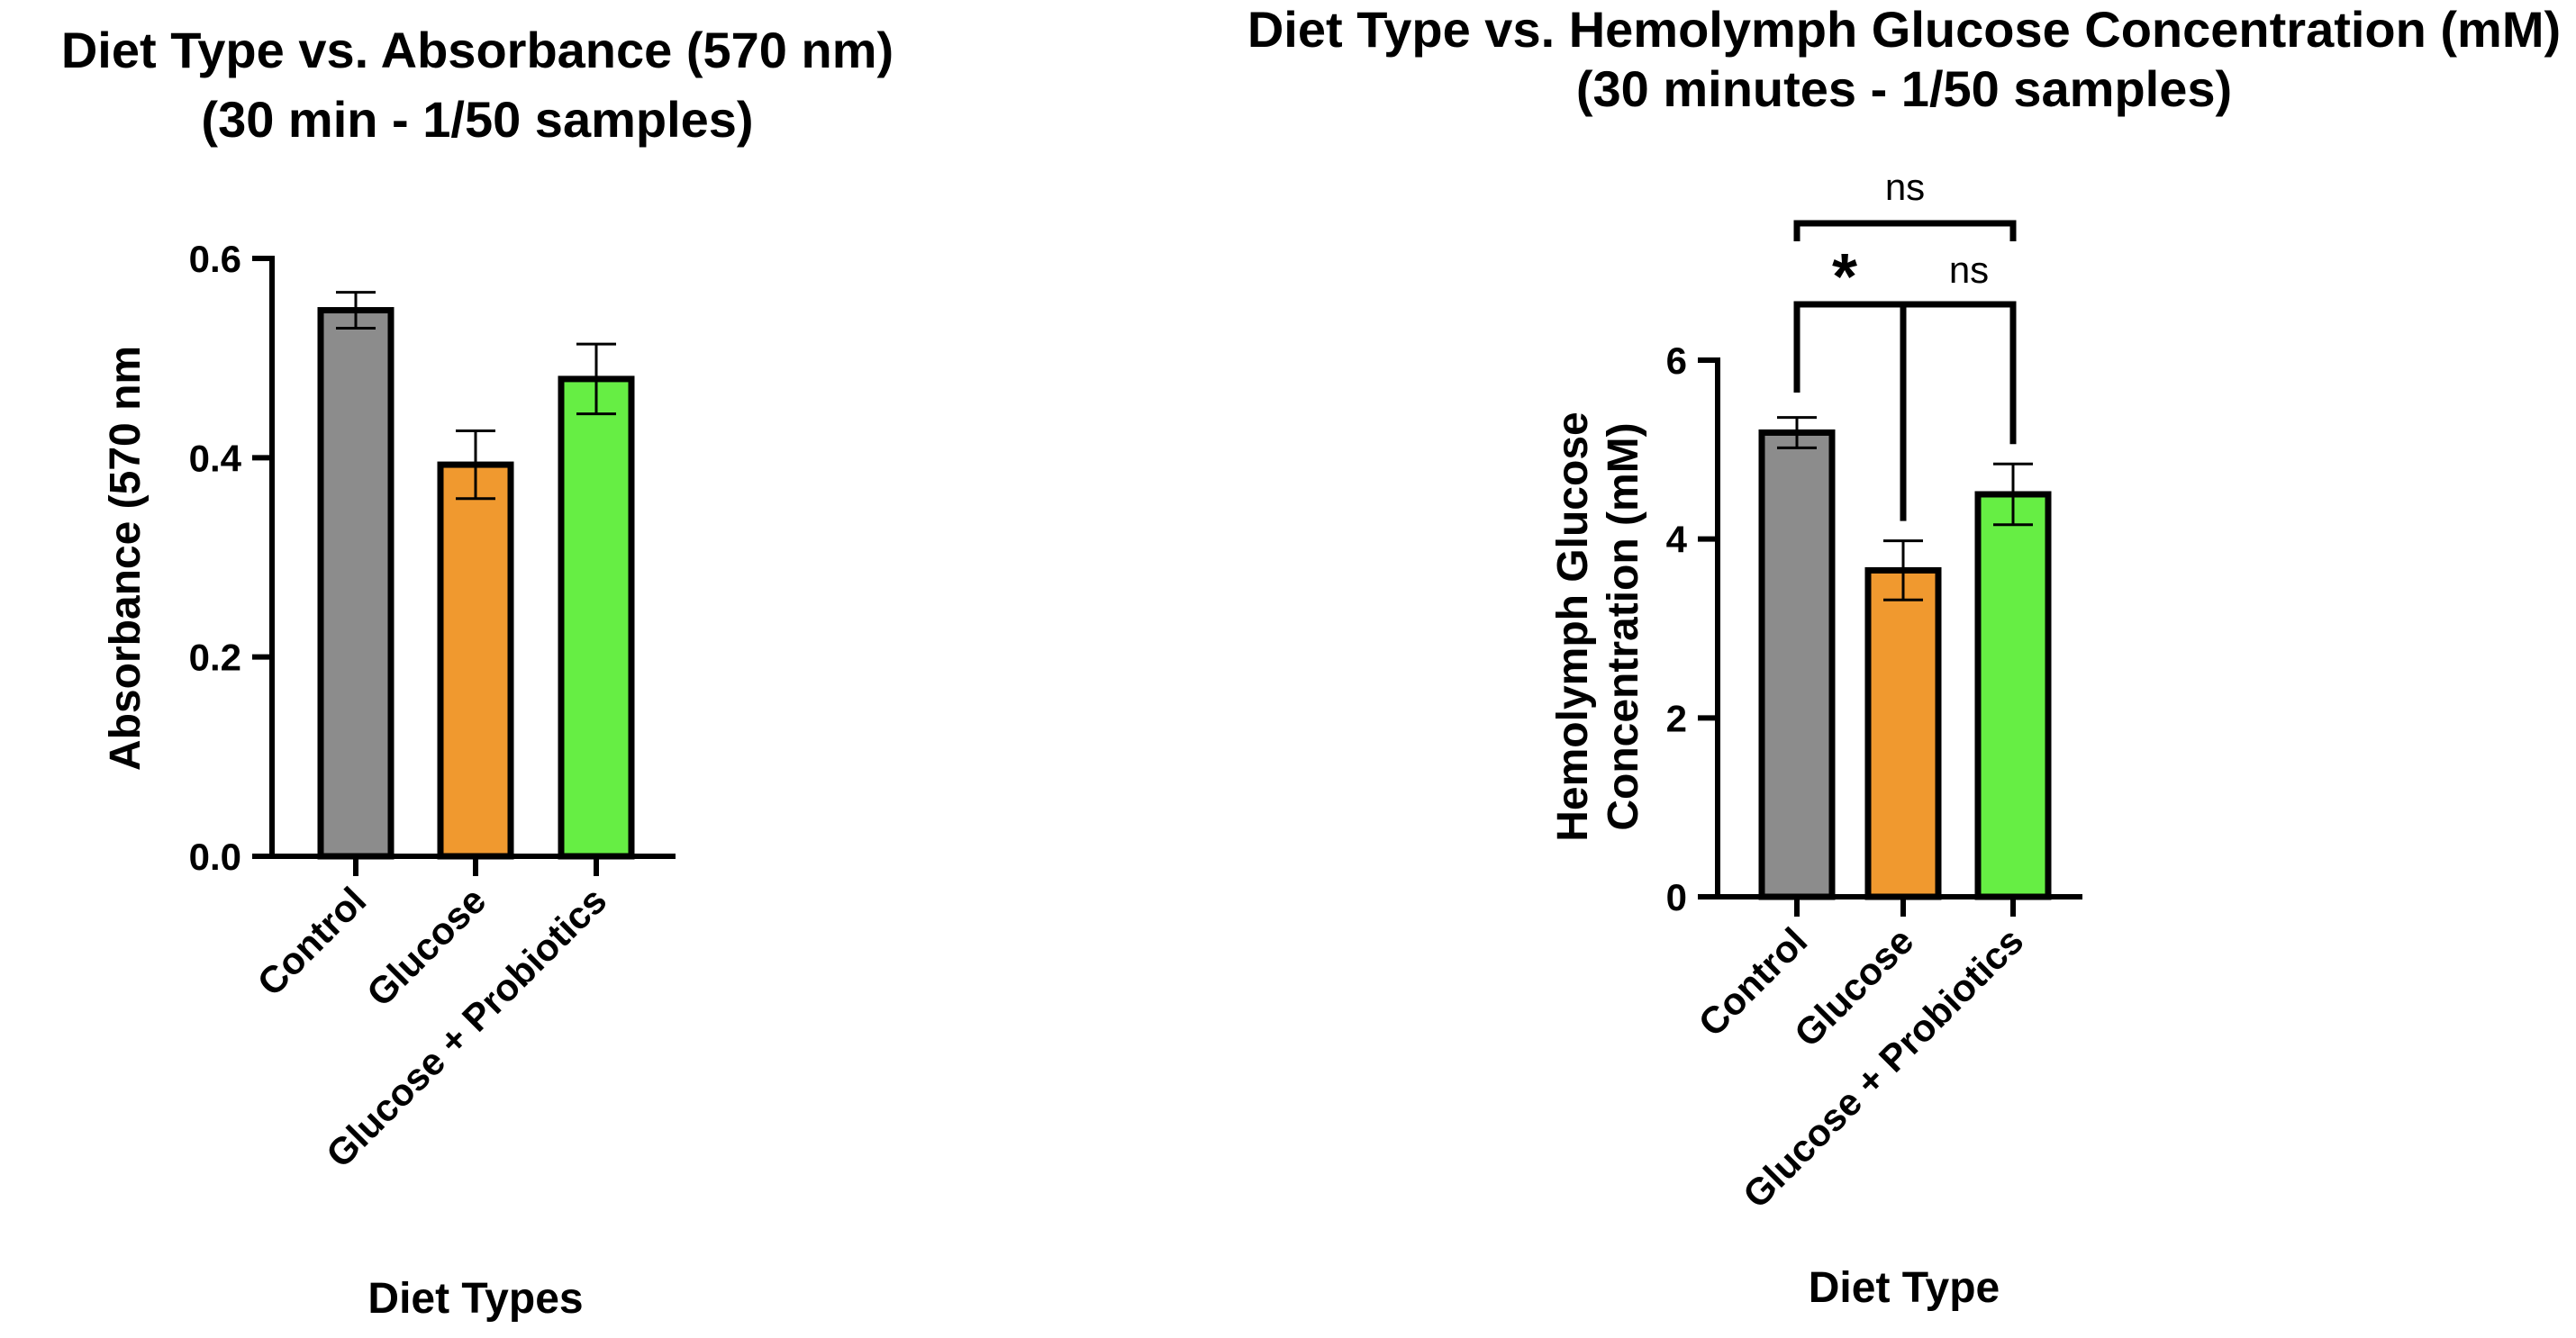 This screenshot has width=2576, height=1338. What do you see at coordinates (1573, 626) in the screenshot?
I see `chart-right-y-axis-label-line-1: Hemolymph Glucose` at bounding box center [1573, 626].